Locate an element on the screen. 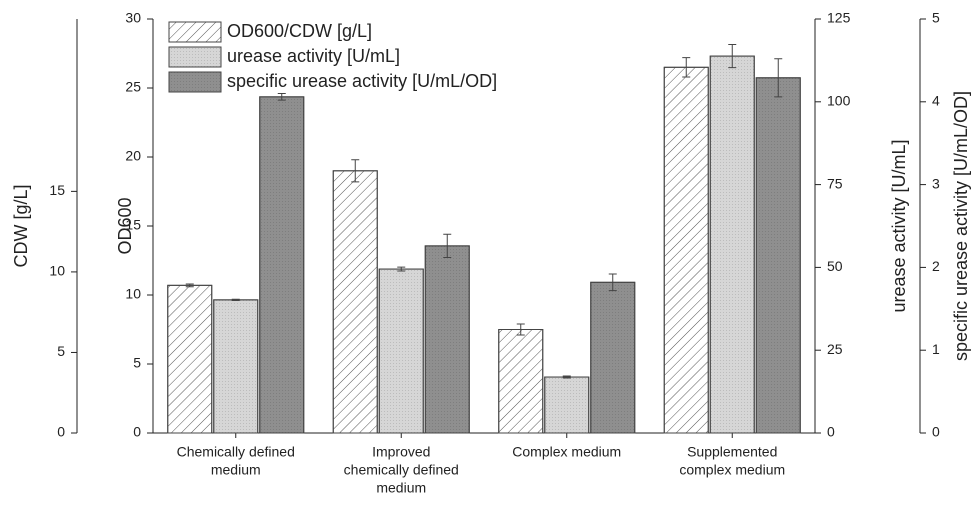  axis-title: specific urease activity [U/mL/OD] is located at coordinates (961, 226).